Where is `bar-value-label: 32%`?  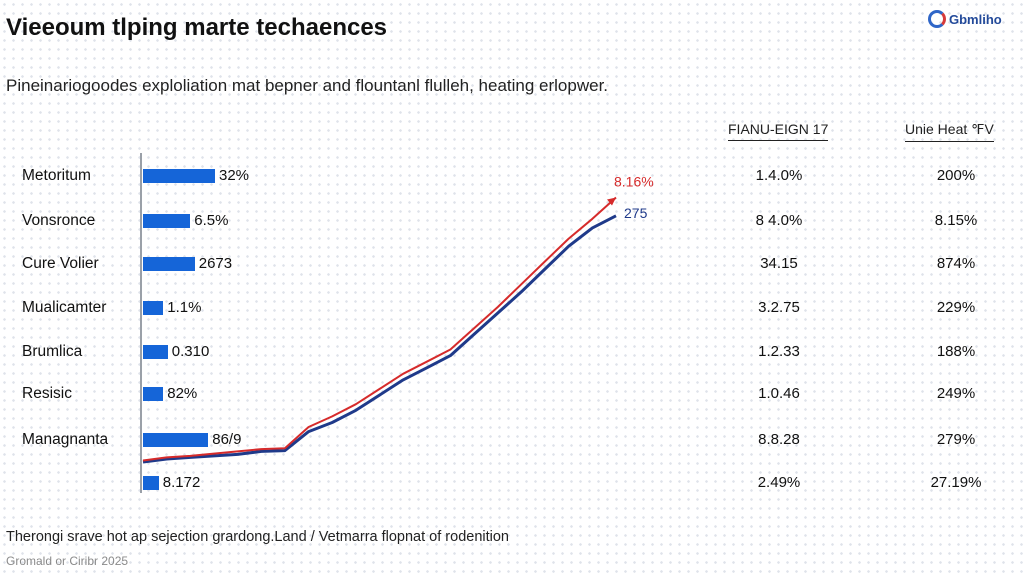
bar-value-label: 32% is located at coordinates (234, 175).